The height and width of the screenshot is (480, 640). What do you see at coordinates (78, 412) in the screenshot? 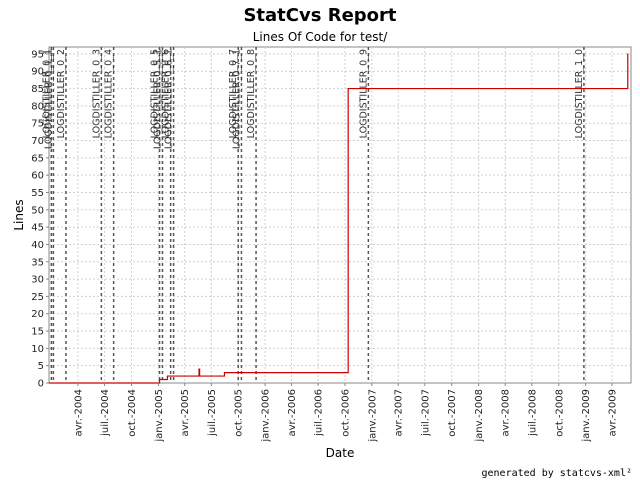
I see `x-tick-label: avr.-2004` at bounding box center [78, 412].